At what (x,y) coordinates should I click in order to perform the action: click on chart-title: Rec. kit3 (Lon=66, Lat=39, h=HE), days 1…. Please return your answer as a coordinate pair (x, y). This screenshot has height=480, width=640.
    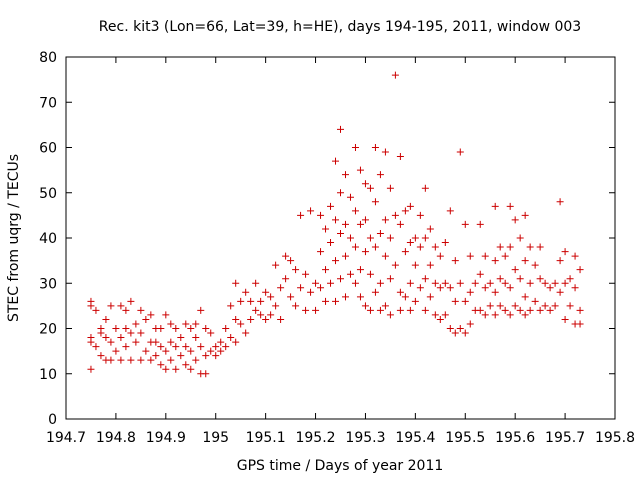
    Looking at the image, I should click on (340, 27).